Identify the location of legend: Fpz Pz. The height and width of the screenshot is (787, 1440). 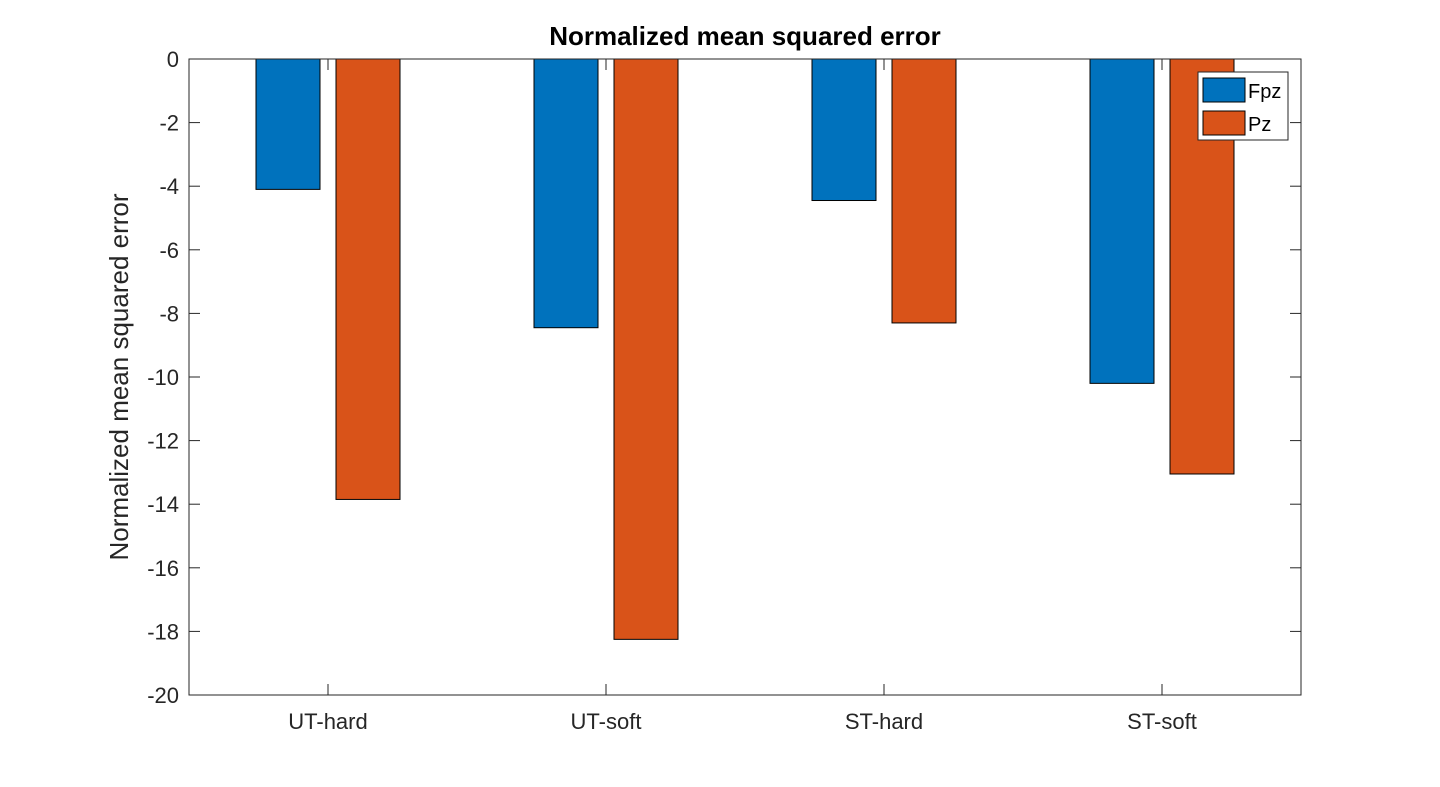
(1243, 106).